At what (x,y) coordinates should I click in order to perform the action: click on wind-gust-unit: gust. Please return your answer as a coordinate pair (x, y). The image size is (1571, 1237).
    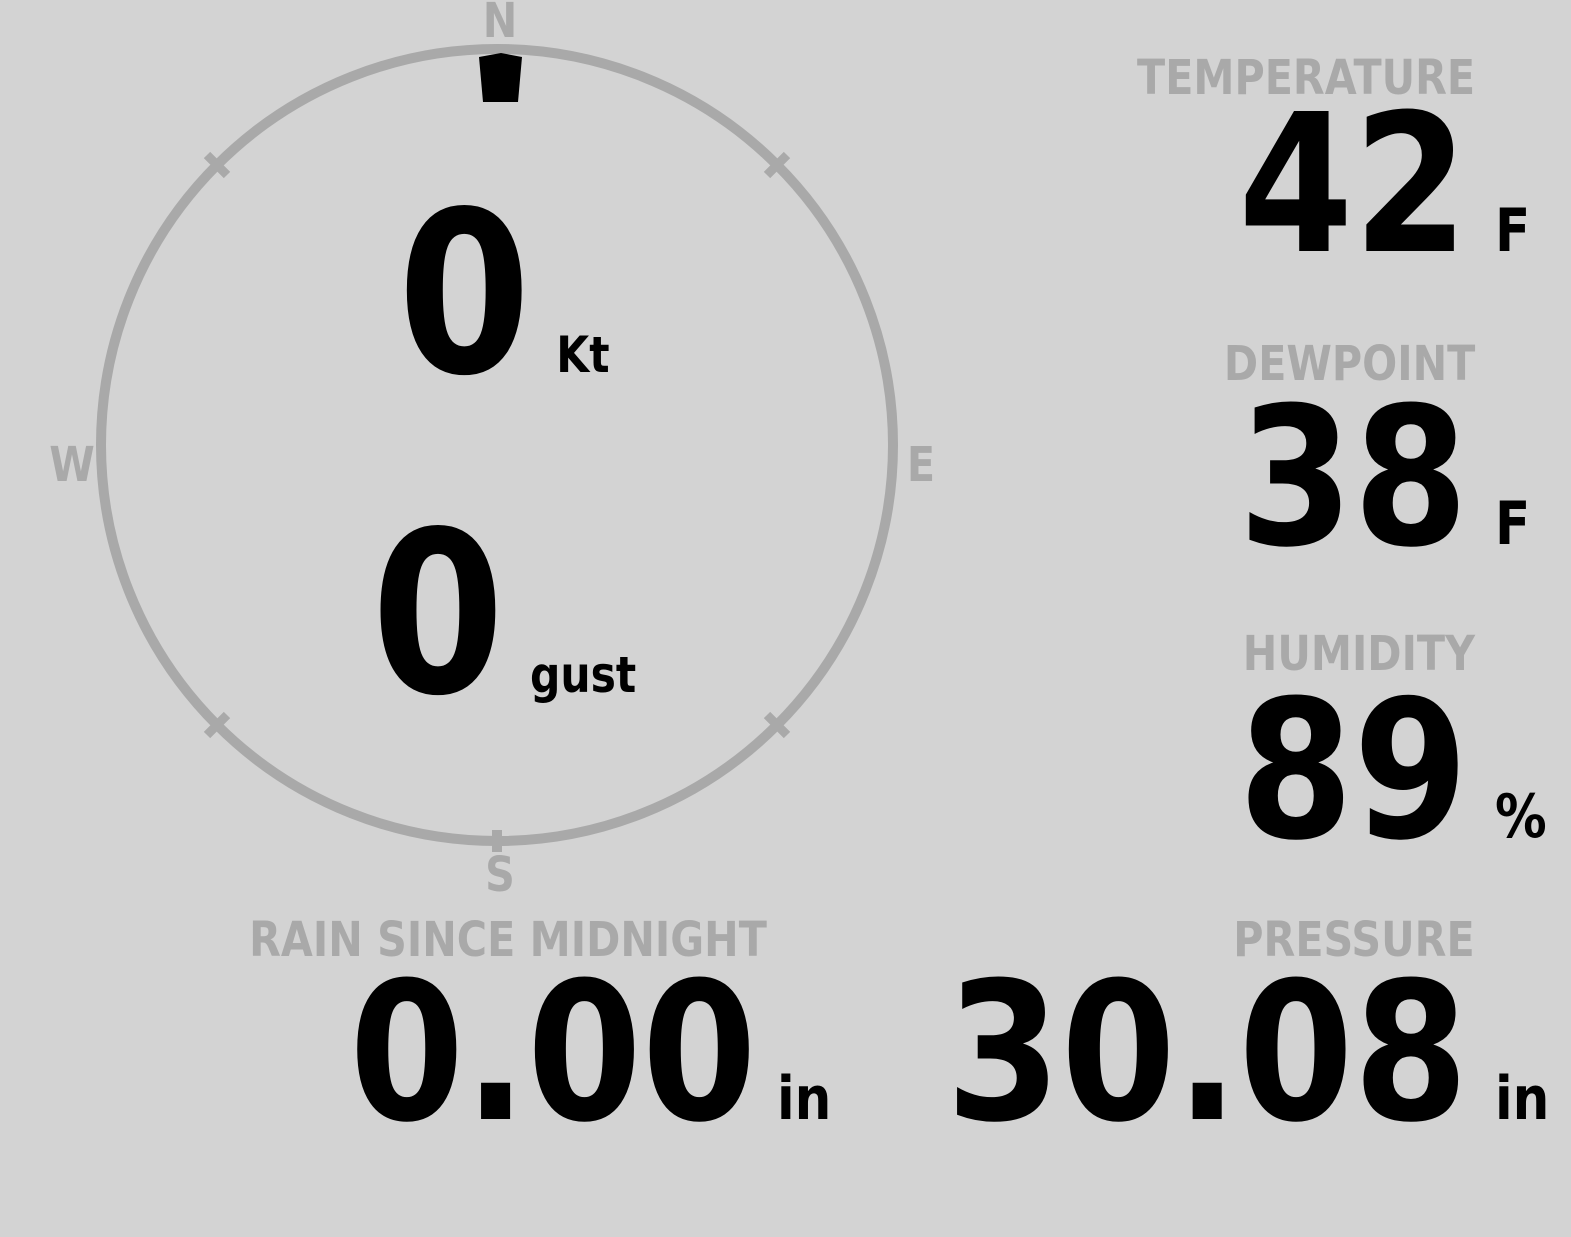
    Looking at the image, I should click on (583, 675).